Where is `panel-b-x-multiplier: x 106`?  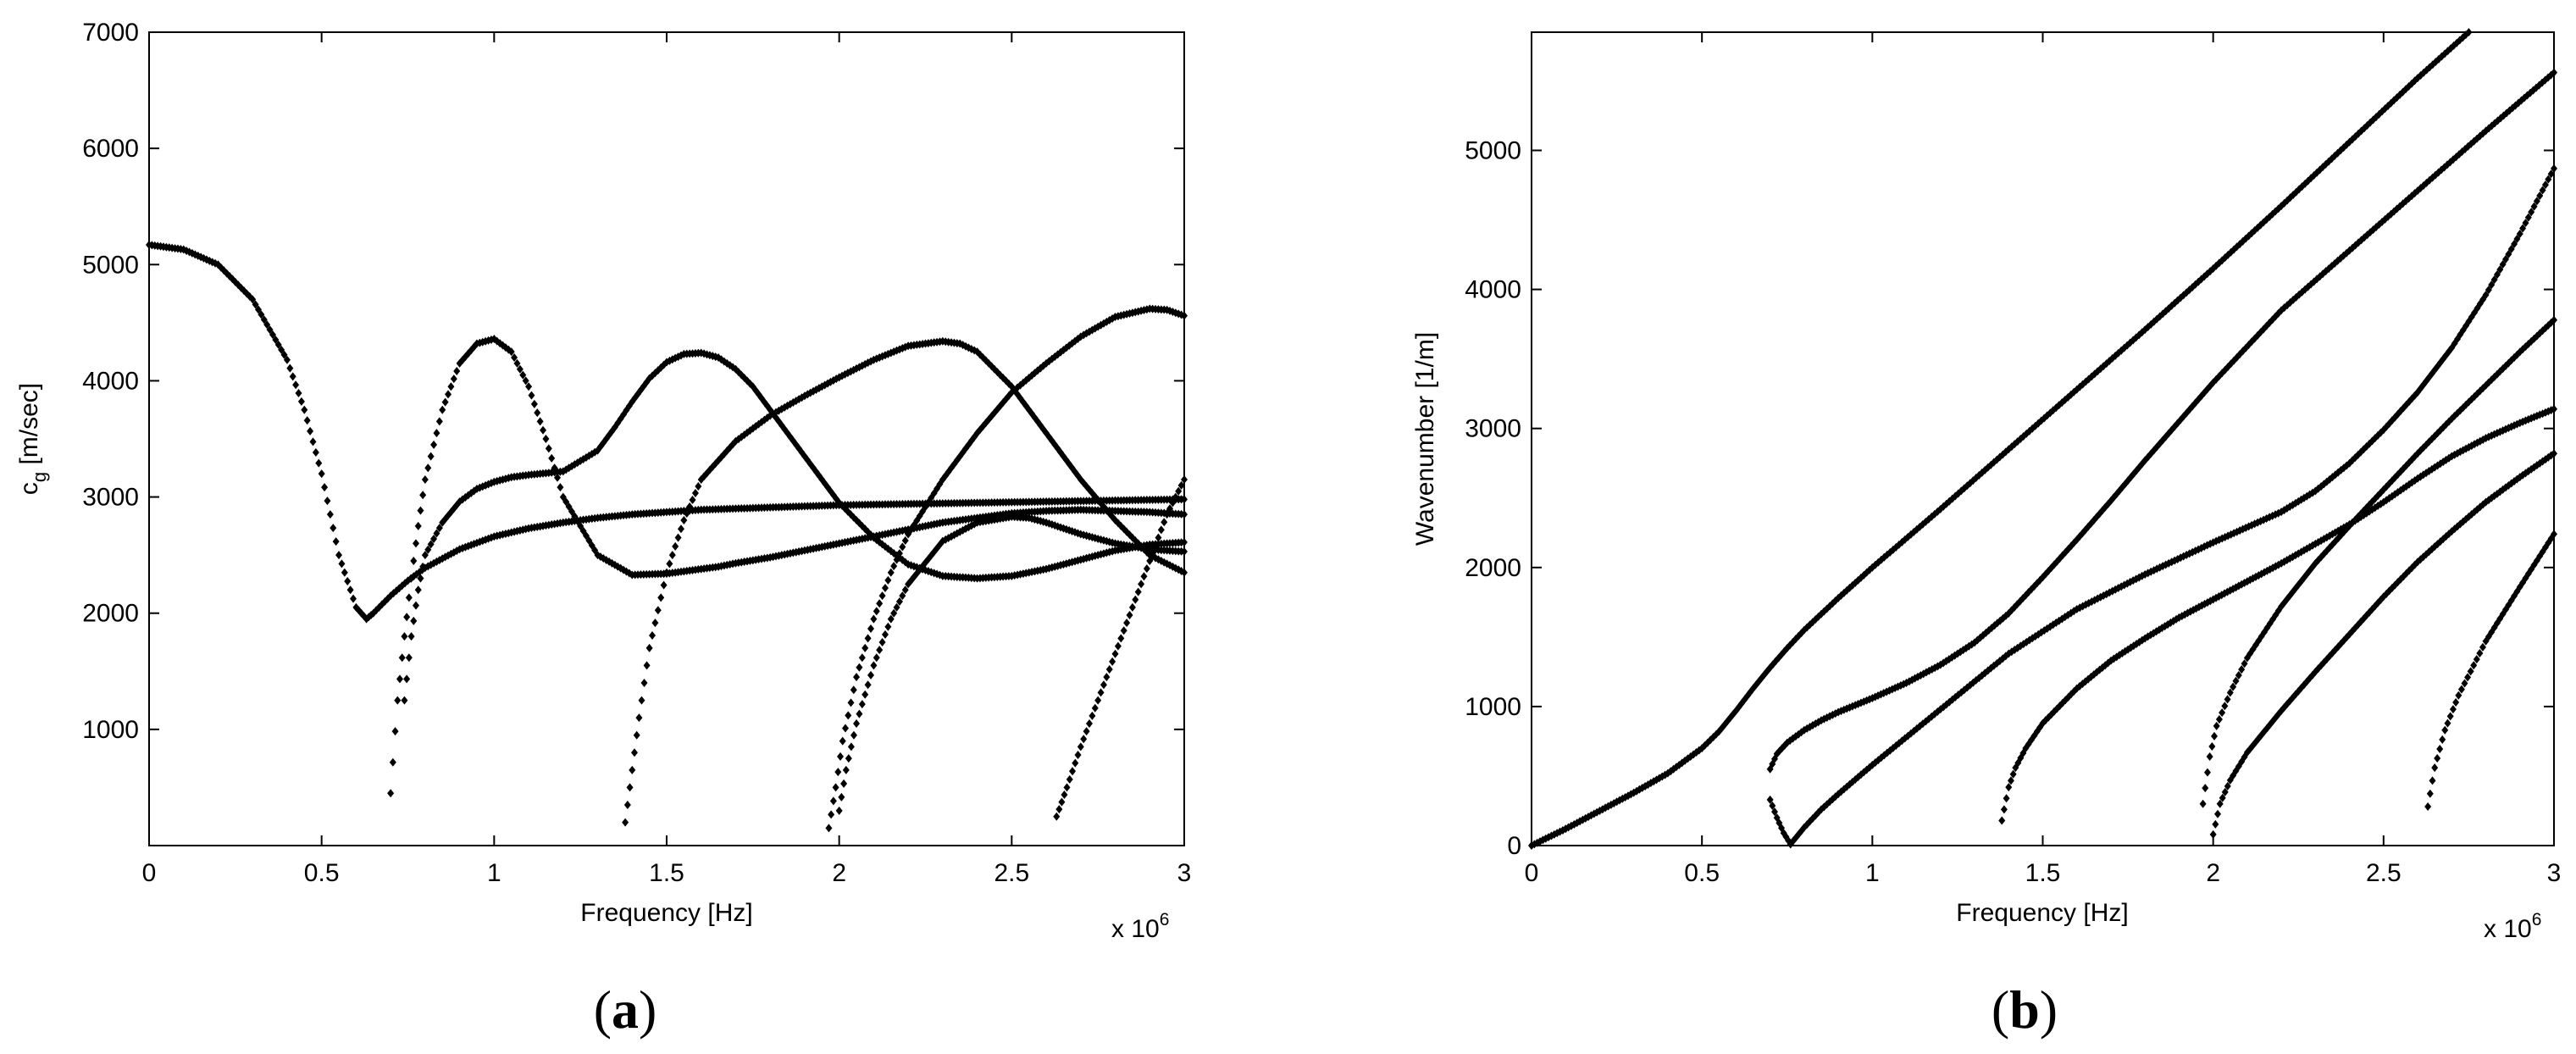 panel-b-x-multiplier: x 106 is located at coordinates (2512, 926).